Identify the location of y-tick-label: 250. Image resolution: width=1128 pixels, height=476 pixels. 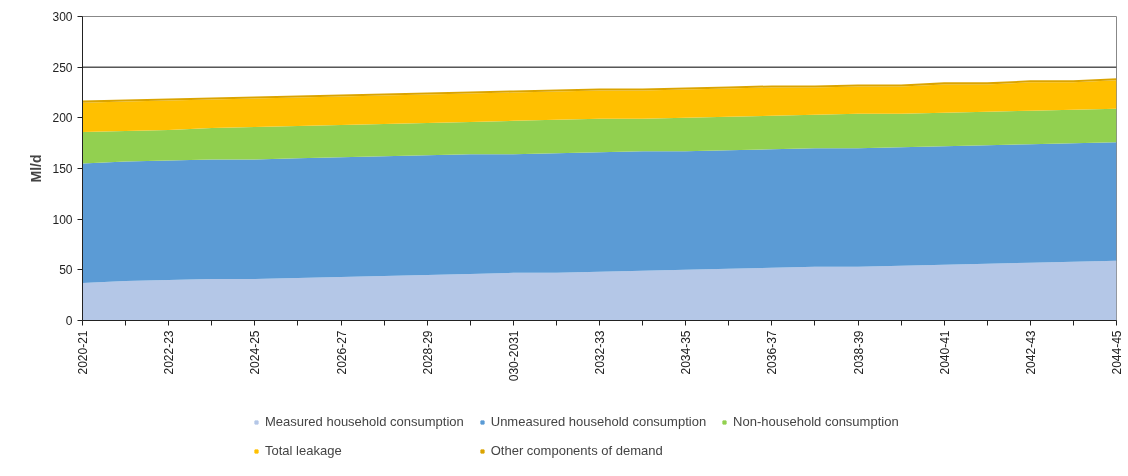
(62, 67).